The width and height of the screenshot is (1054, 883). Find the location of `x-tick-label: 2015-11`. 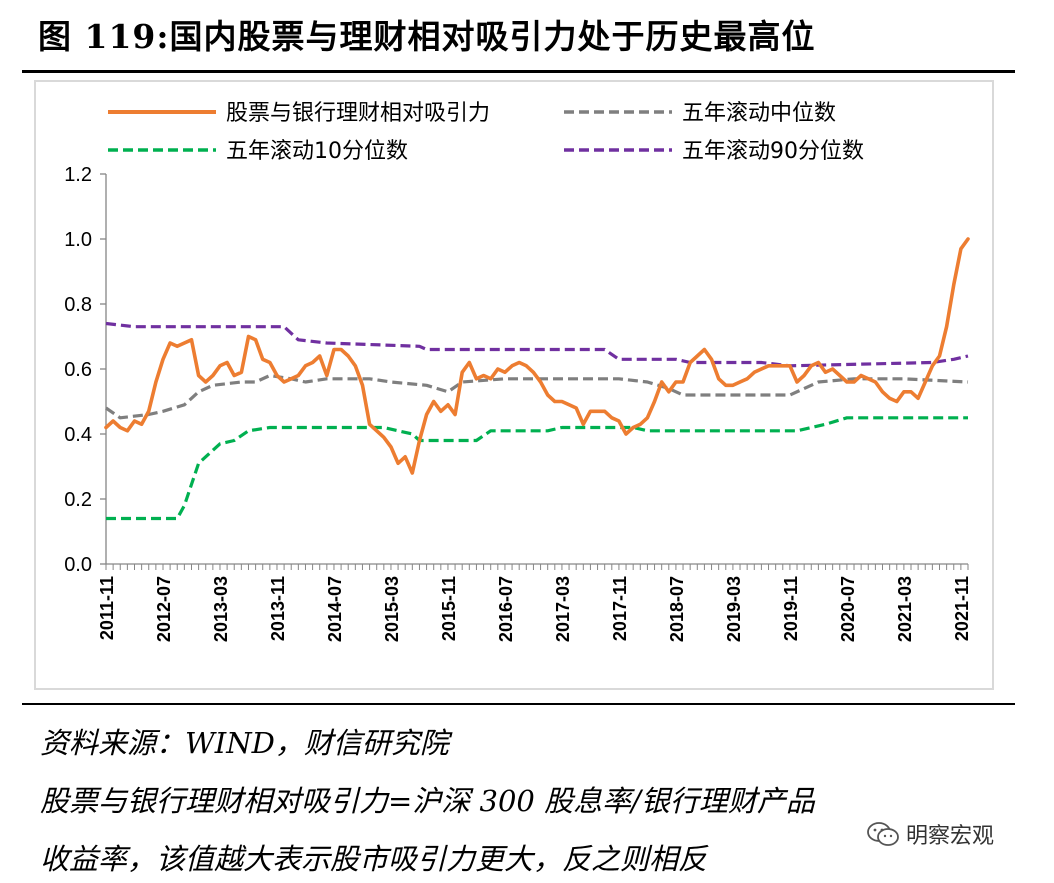

x-tick-label: 2015-11 is located at coordinates (449, 608).